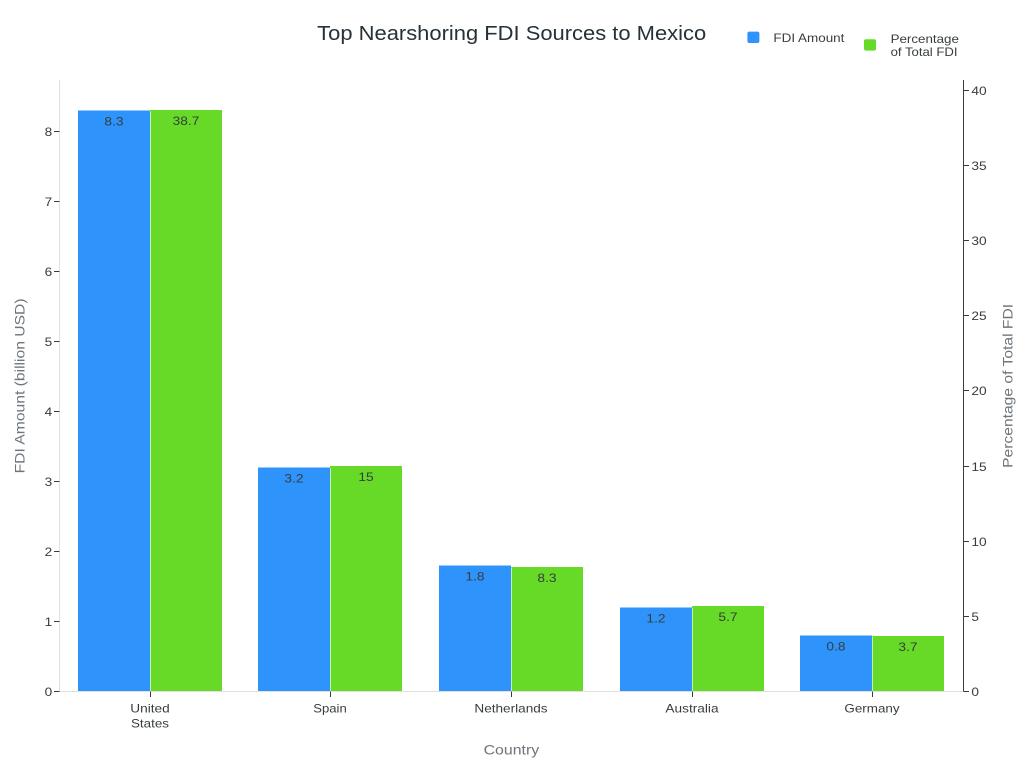 This screenshot has width=1024, height=773. I want to click on svg-text: 7, so click(49, 202).